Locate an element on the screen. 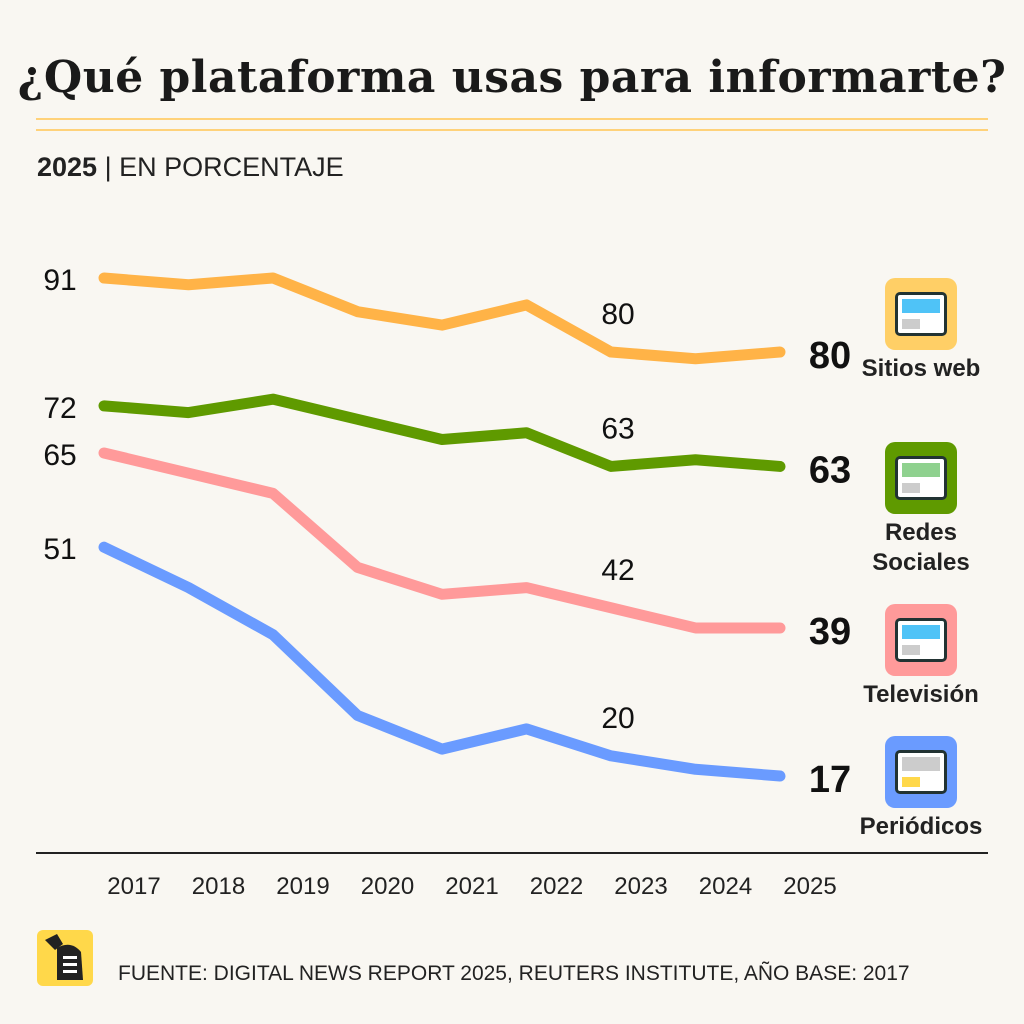  mid-value-label: 20 is located at coordinates (617, 718).